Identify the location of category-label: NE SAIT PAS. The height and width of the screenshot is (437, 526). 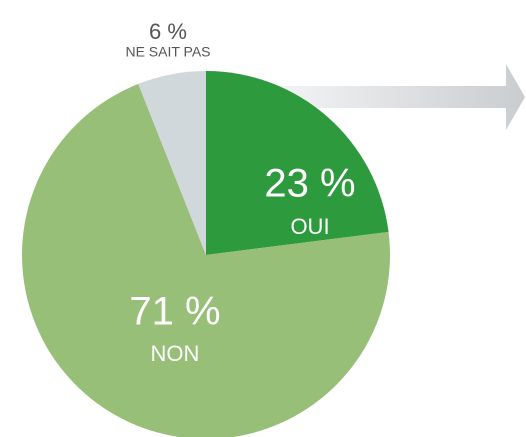
(167, 52).